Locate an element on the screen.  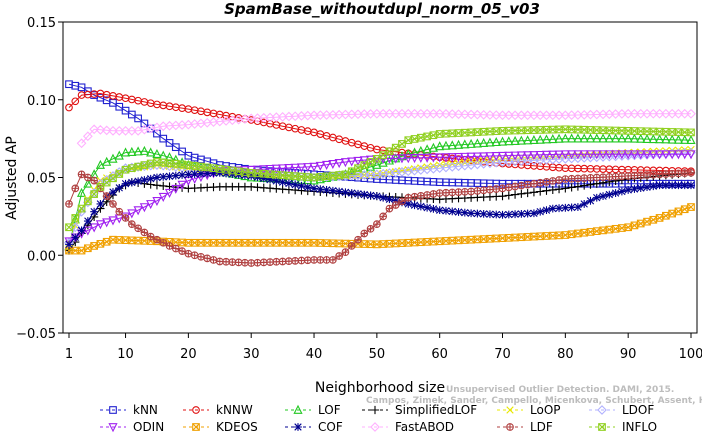
ldof-point is located at coordinates (81, 211).